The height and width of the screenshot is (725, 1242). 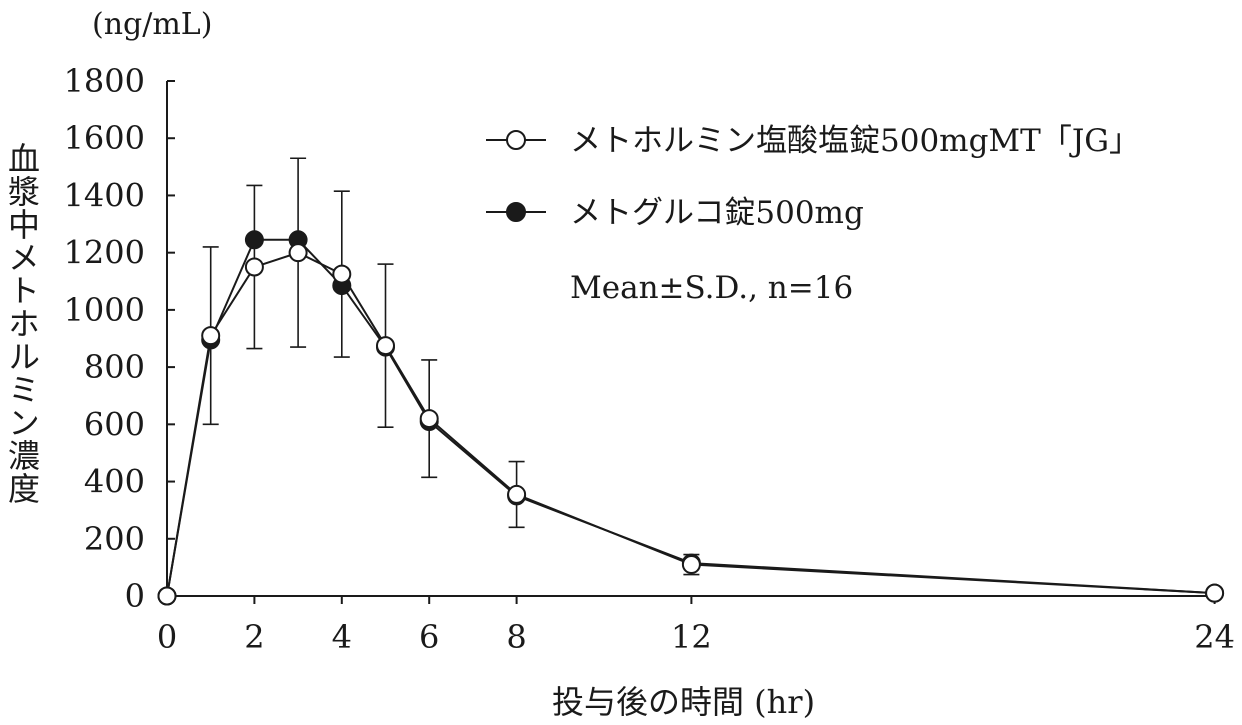 What do you see at coordinates (254, 240) in the screenshot?
I see `data-point-filled` at bounding box center [254, 240].